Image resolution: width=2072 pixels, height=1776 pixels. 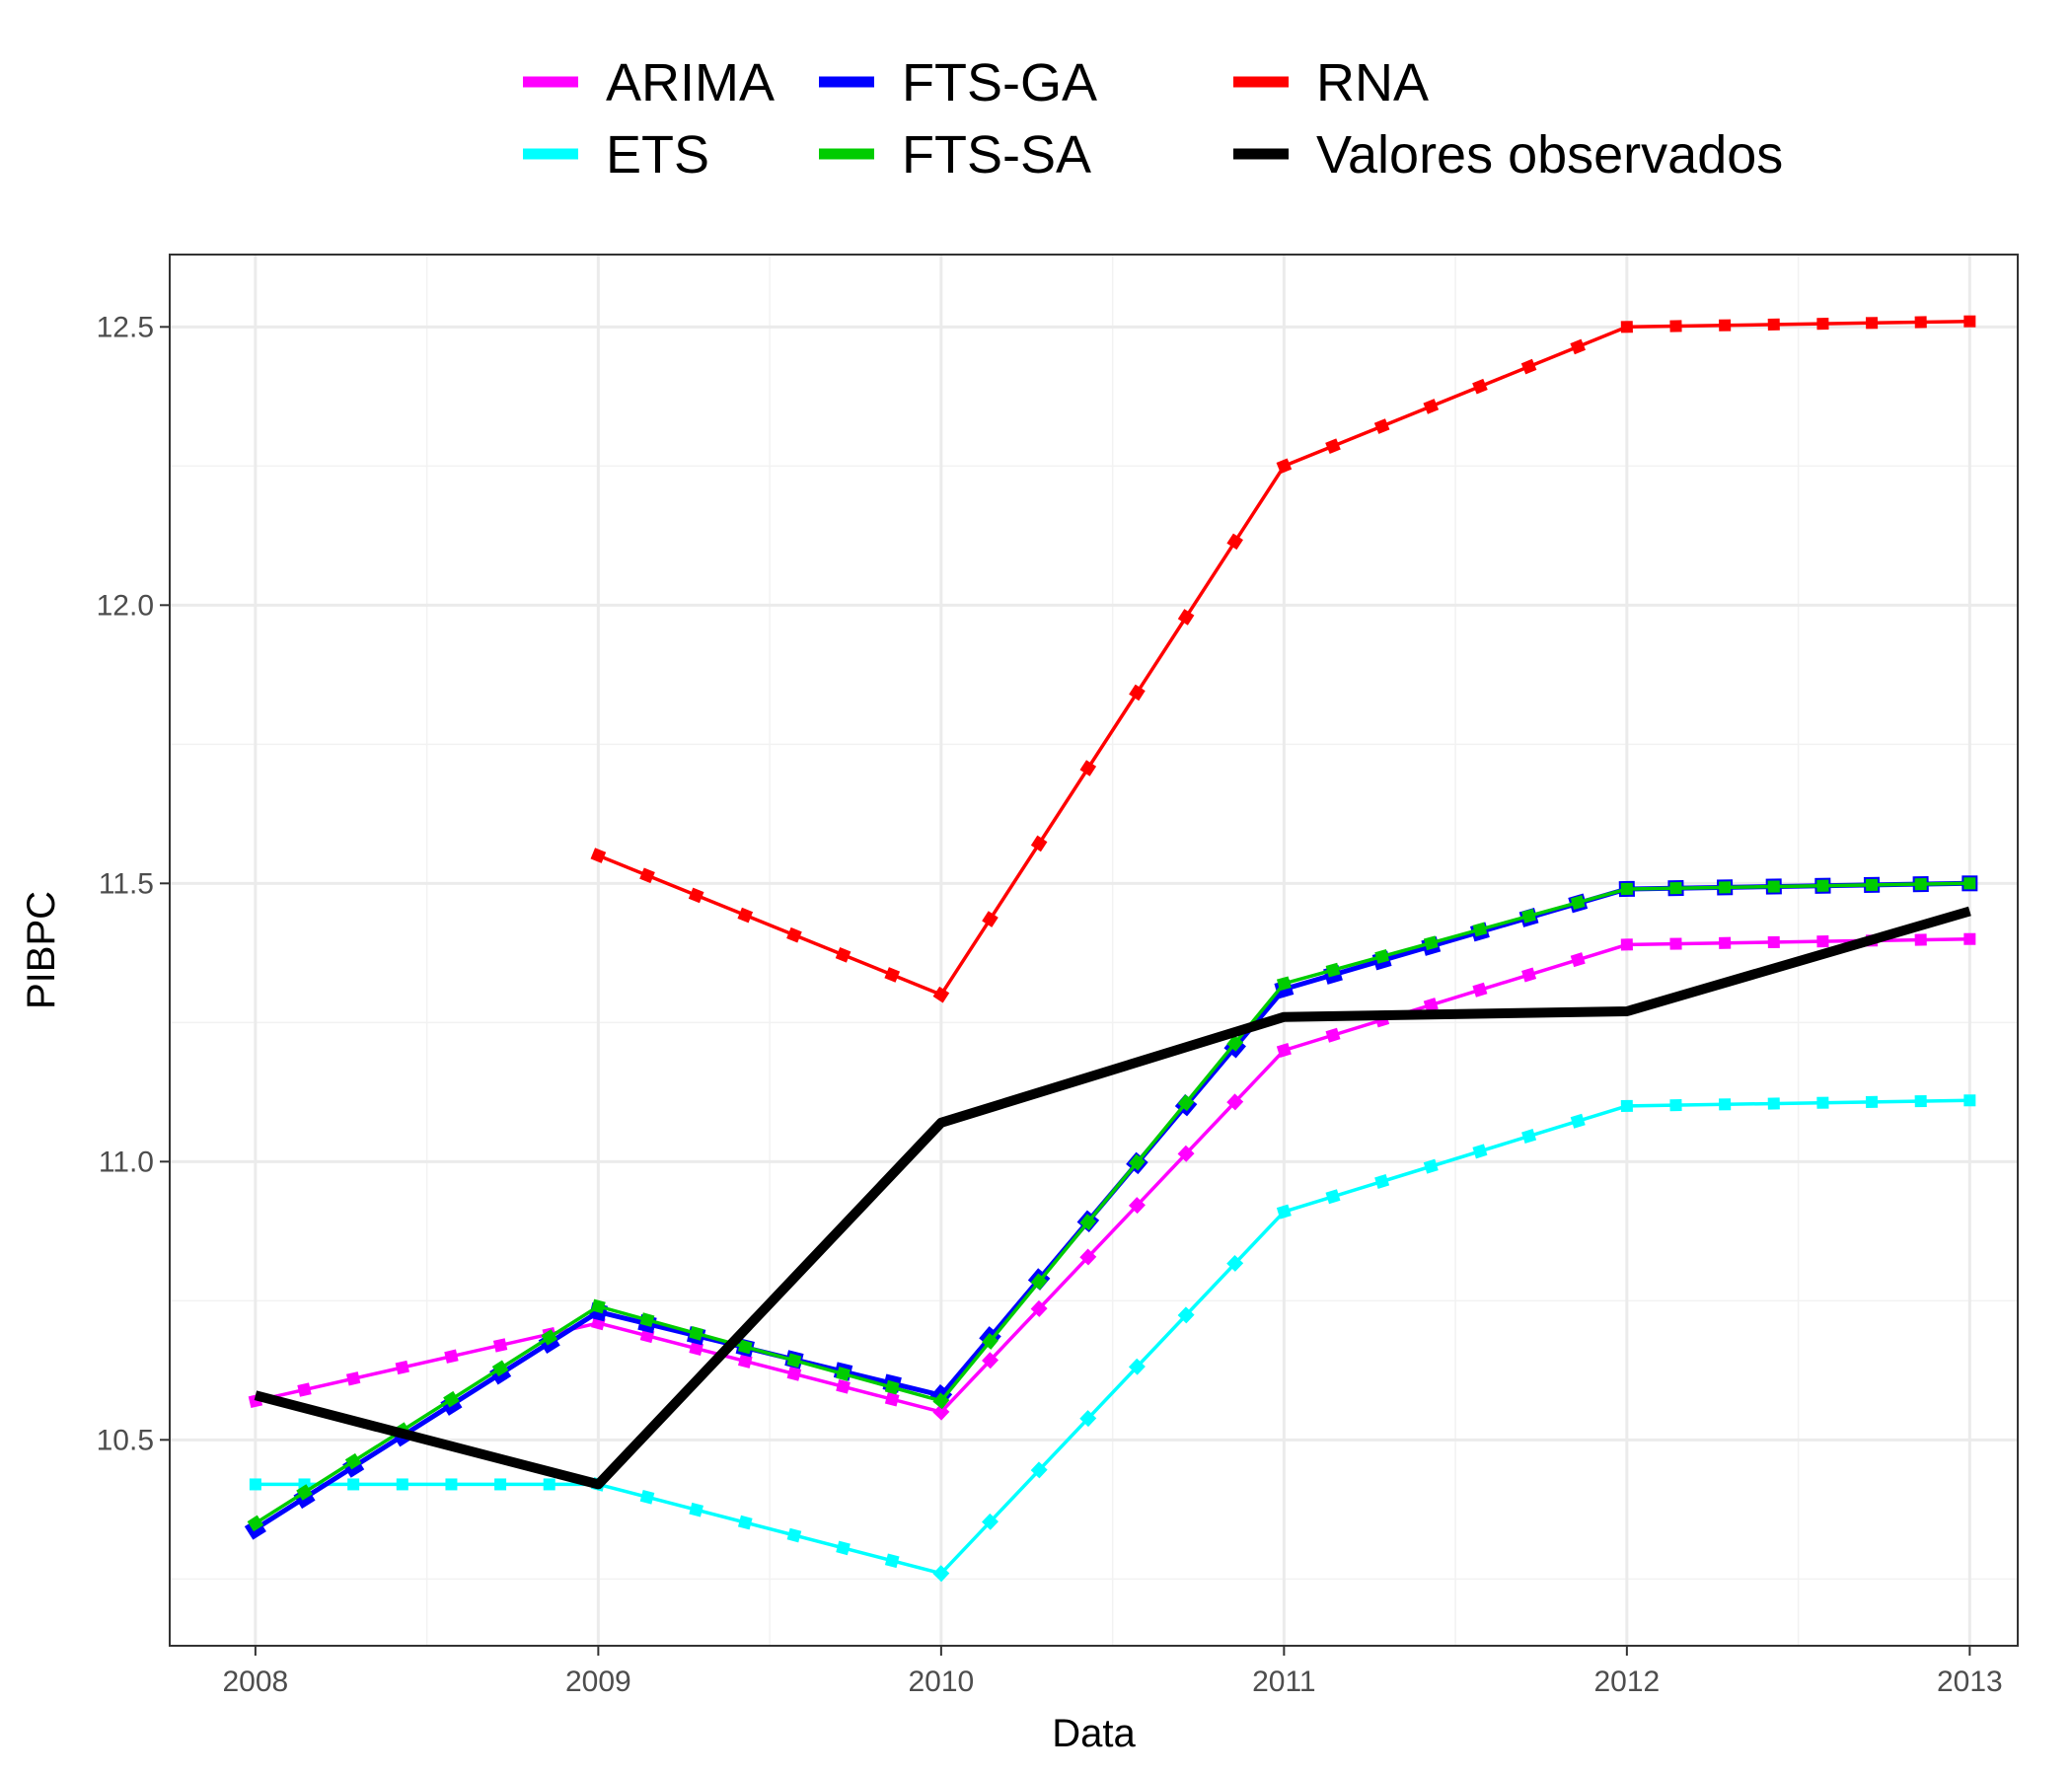 What do you see at coordinates (1331, 83) in the screenshot?
I see `legend-item-rna: RNA` at bounding box center [1331, 83].